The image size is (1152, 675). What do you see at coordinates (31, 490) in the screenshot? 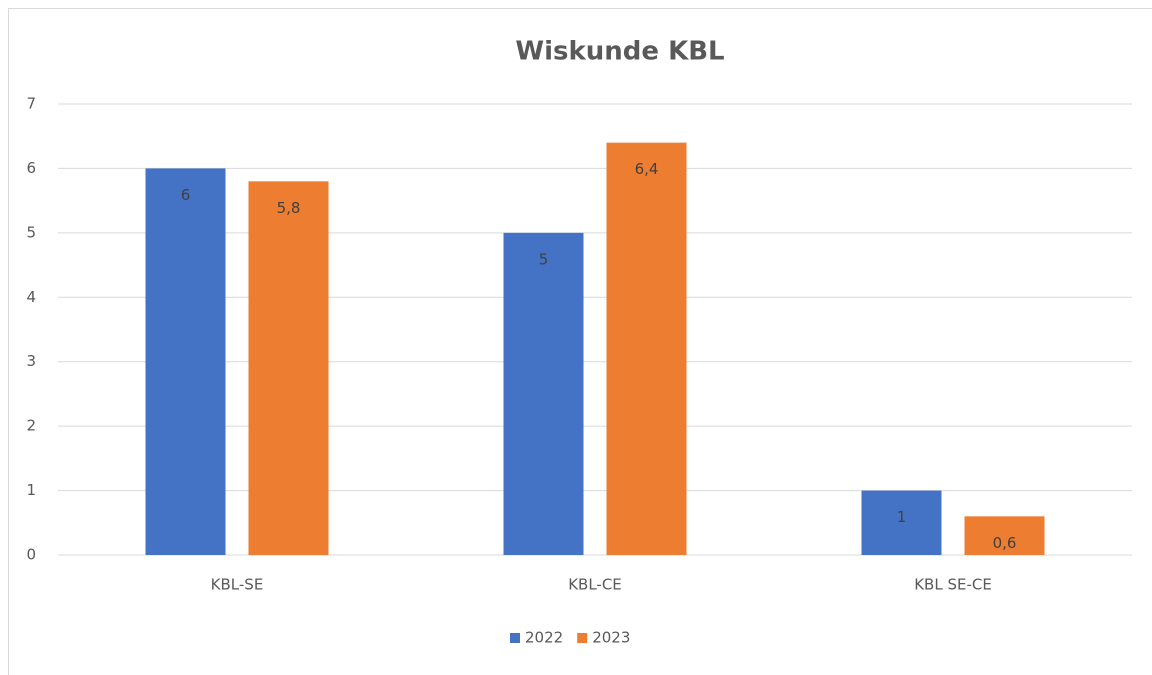
I see `y-tick-label: 1` at bounding box center [31, 490].